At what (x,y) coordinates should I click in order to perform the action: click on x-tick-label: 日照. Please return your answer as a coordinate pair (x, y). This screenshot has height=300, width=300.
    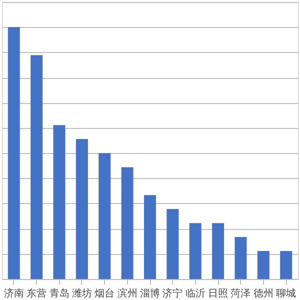
    Looking at the image, I should click on (218, 294).